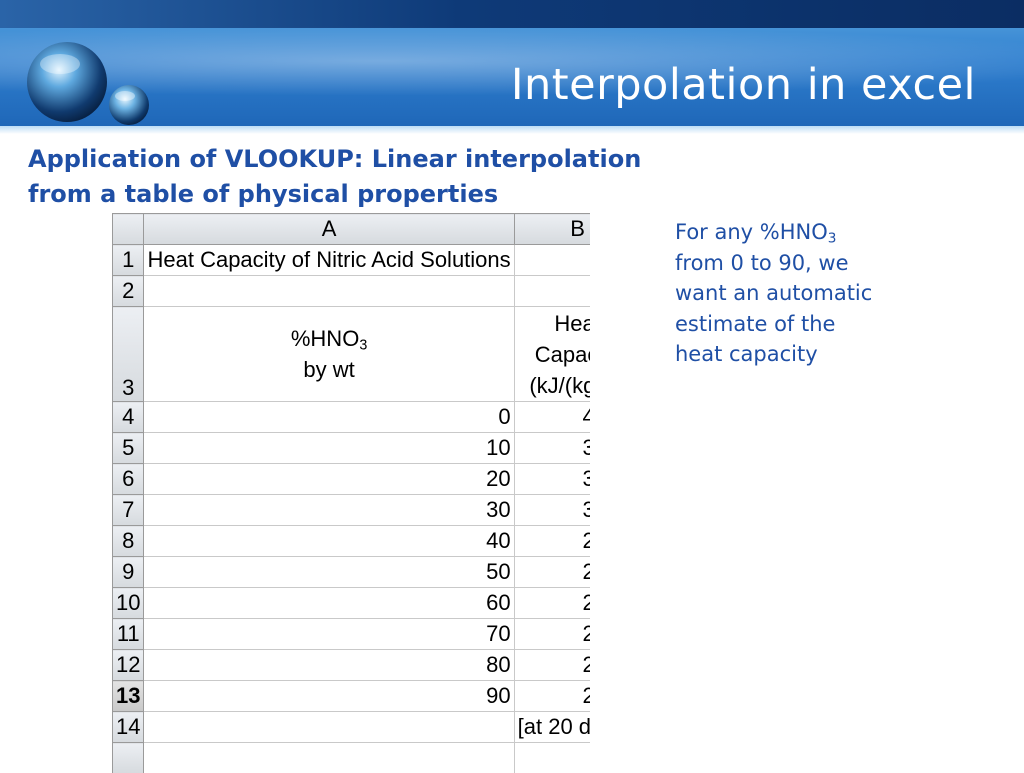 The image size is (1024, 773). Describe the element at coordinates (552, 229) in the screenshot. I see `column-header-b: B` at that location.